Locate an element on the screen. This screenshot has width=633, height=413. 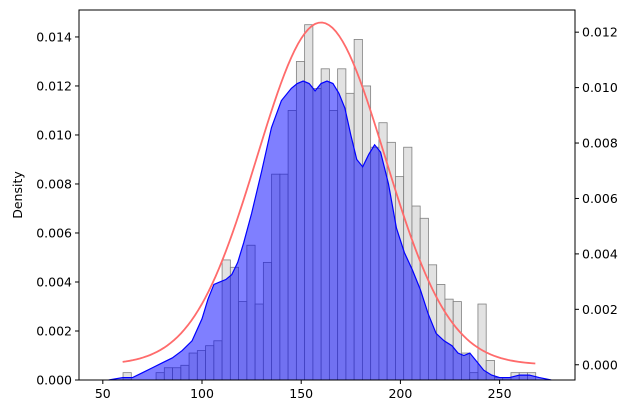
x-tick-label: 100 is located at coordinates (202, 393).